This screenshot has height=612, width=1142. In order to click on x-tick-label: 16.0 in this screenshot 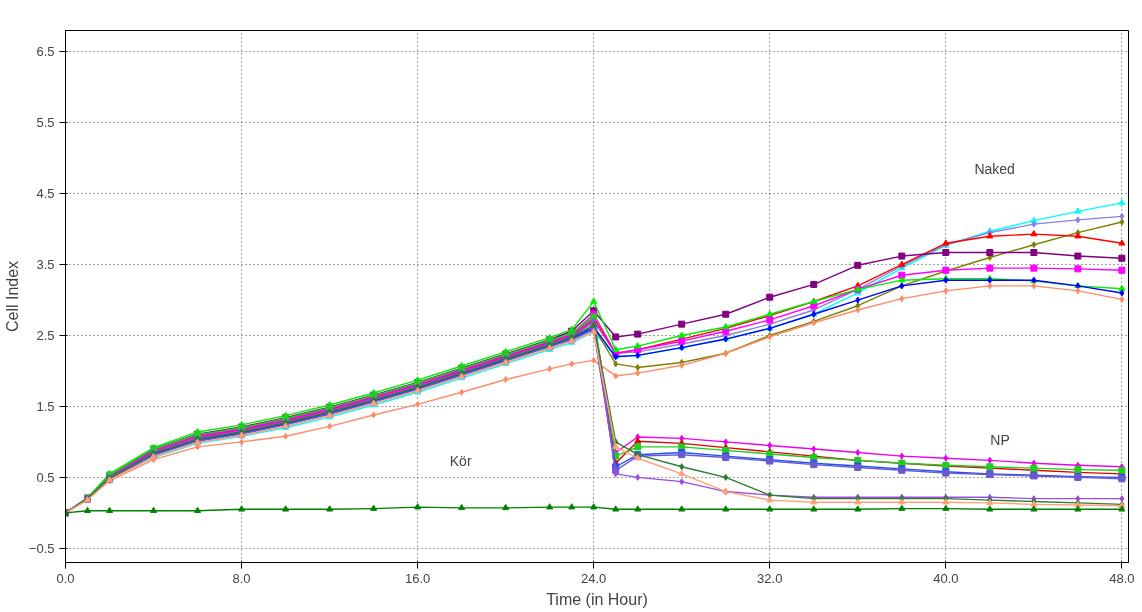, I will do `click(417, 578)`.